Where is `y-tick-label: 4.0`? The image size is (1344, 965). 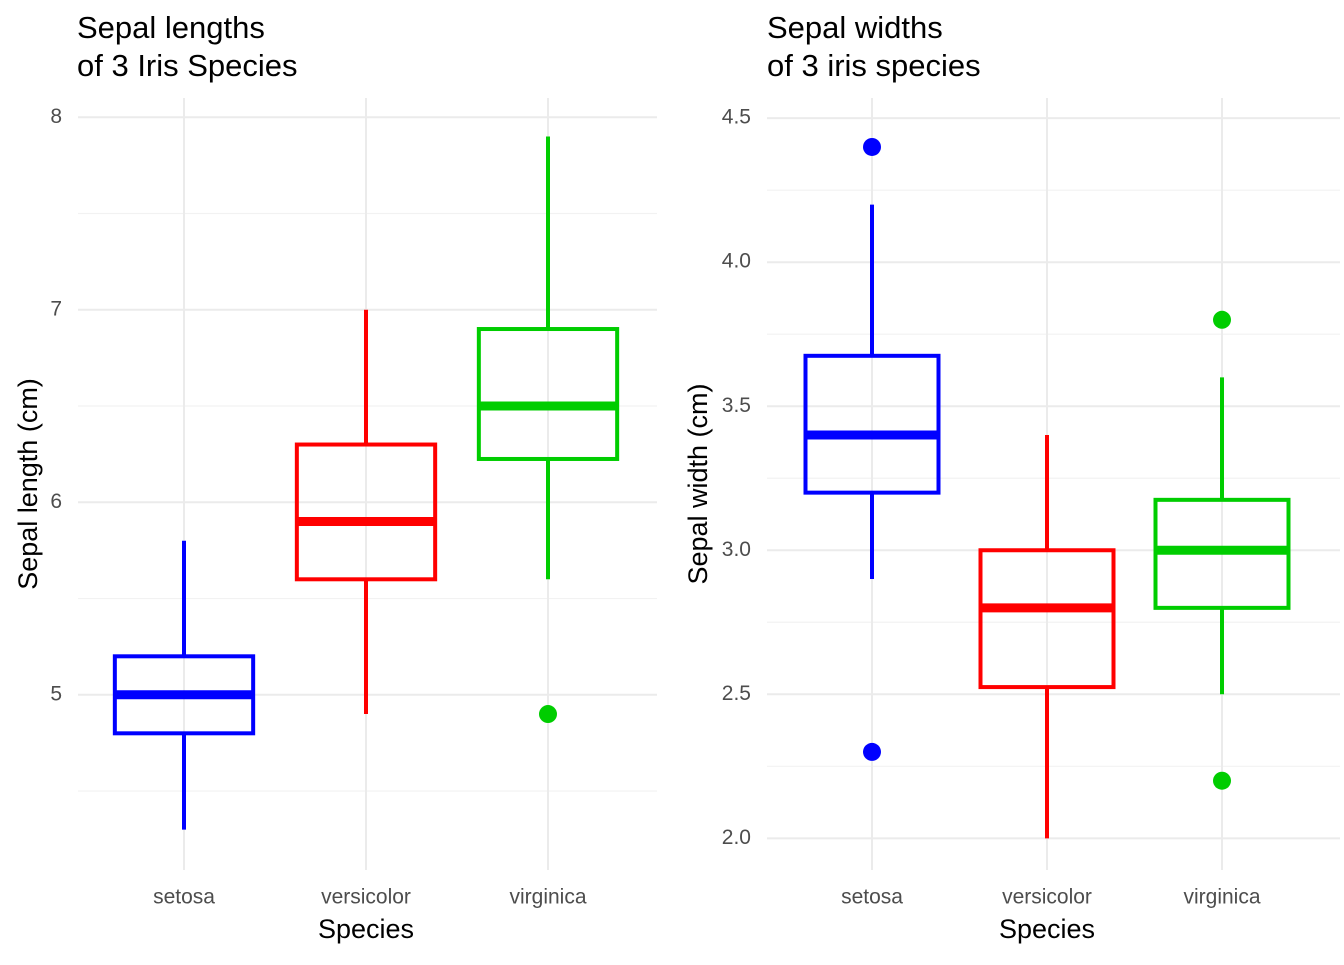
y-tick-label: 4.0 is located at coordinates (736, 261).